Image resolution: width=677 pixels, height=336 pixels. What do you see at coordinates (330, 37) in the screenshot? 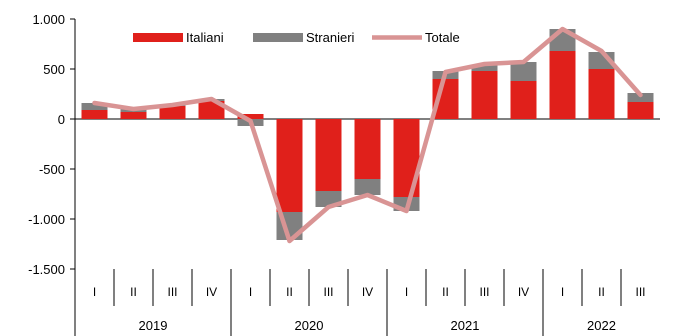
I see `legend-label-stranieri: Stranieri` at bounding box center [330, 37].